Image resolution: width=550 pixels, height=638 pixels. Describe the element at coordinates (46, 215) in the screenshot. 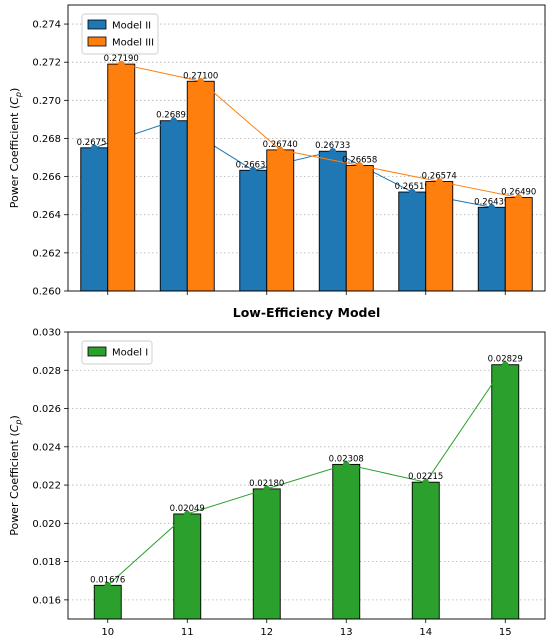

I see `y-tick-label: 0.264` at that location.